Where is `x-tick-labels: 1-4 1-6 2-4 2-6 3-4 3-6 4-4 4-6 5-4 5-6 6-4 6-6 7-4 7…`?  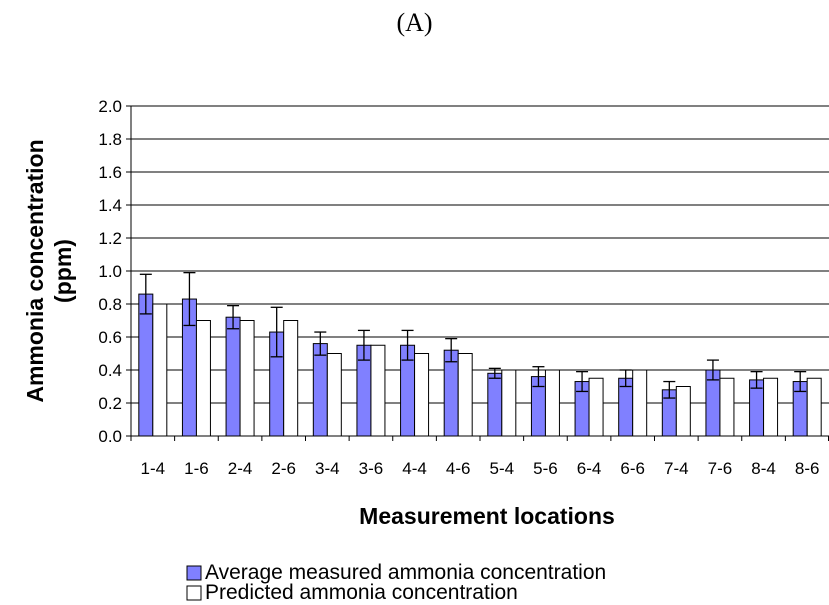
x-tick-labels: 1-4 1-6 2-4 2-6 3-4 3-6 4-4 4-6 5-4 5-6 6-4 6-6 7-4 7… is located at coordinates (480, 468).